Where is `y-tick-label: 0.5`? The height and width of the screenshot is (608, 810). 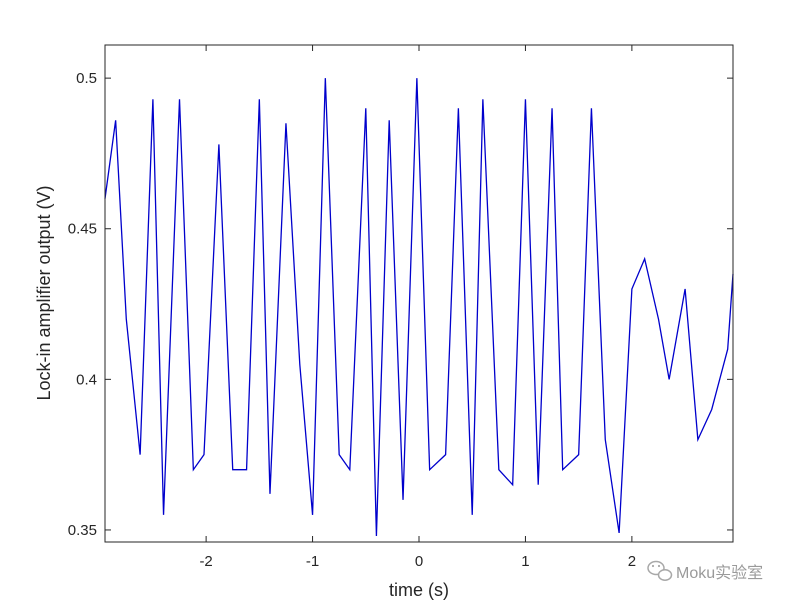 y-tick-label: 0.5 is located at coordinates (86, 78).